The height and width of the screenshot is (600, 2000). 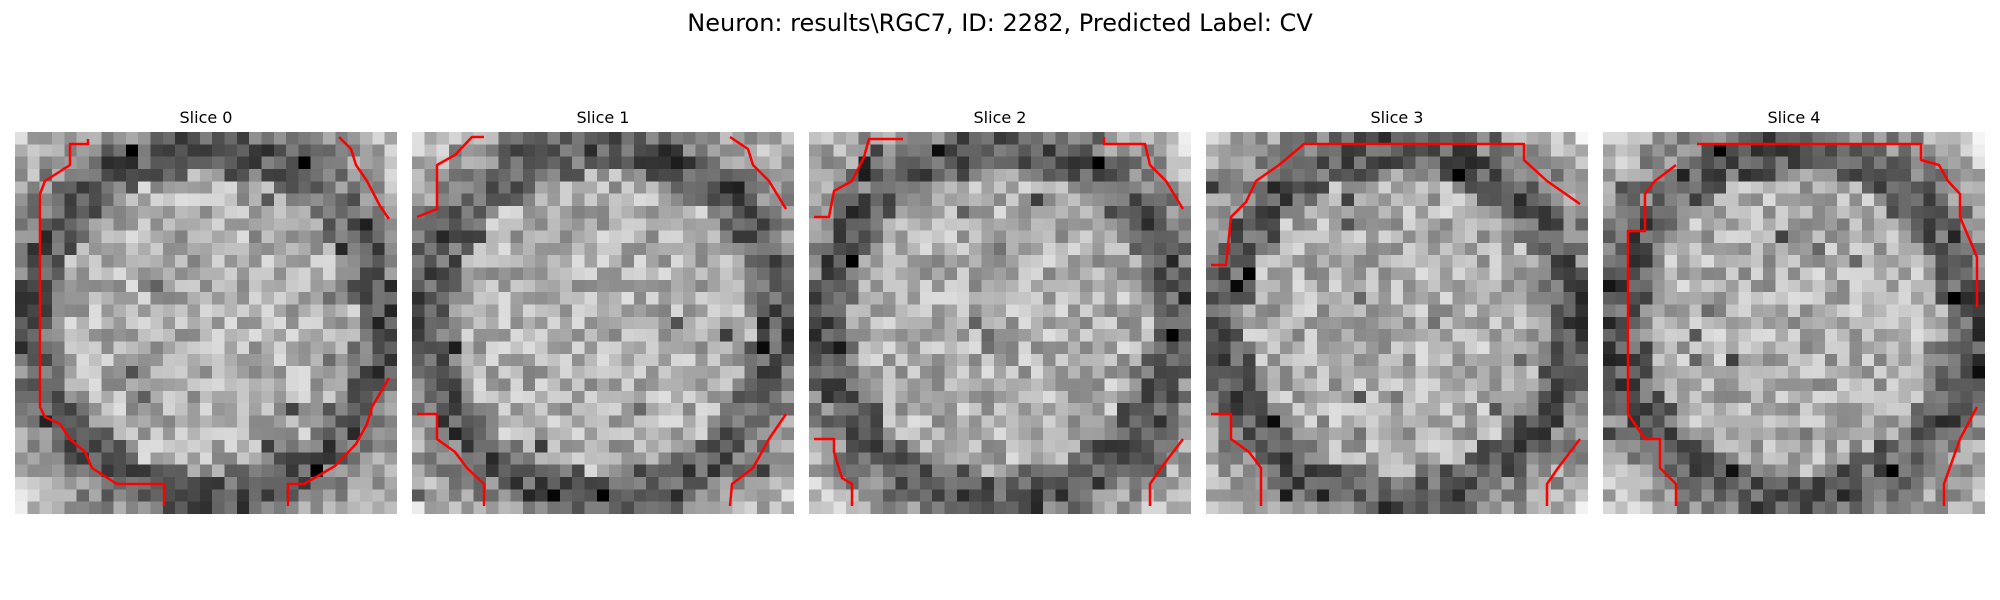 I want to click on slice-panel-3: Slice 3, so click(x=1397, y=311).